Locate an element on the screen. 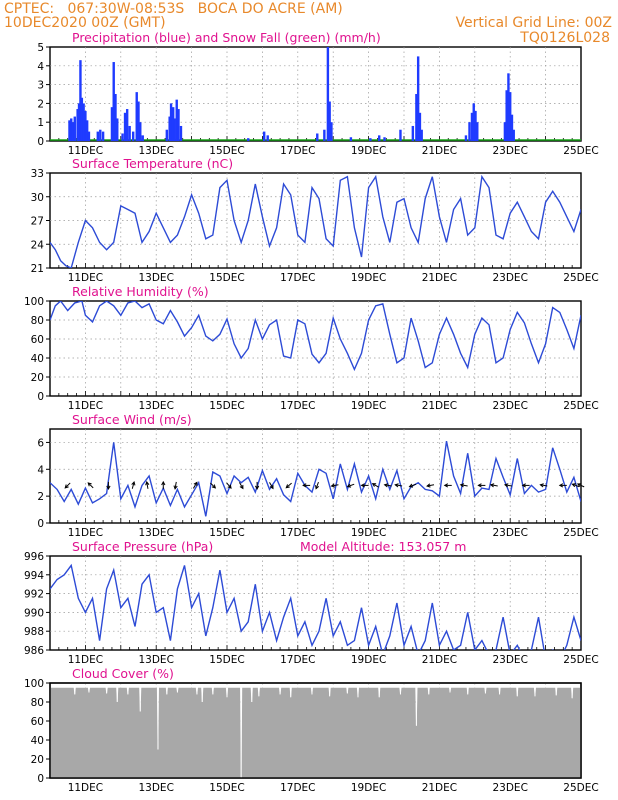 This screenshot has width=618, height=800. header-run-time: 10DEC2020 00Z (GMT) is located at coordinates (85, 23).